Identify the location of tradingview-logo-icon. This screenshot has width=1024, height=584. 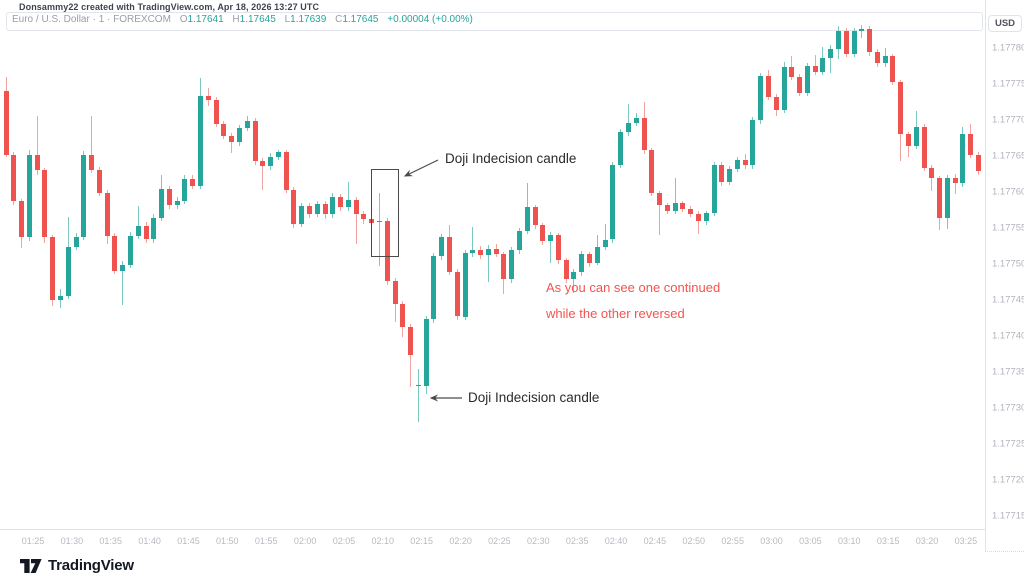
(31, 565).